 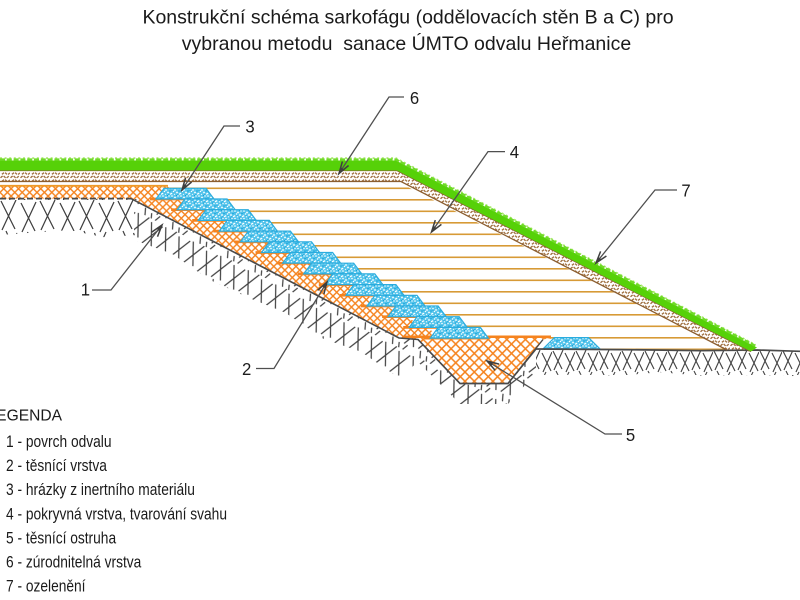 What do you see at coordinates (59, 442) in the screenshot?
I see `svg-text: 1 - povrch odvalu` at bounding box center [59, 442].